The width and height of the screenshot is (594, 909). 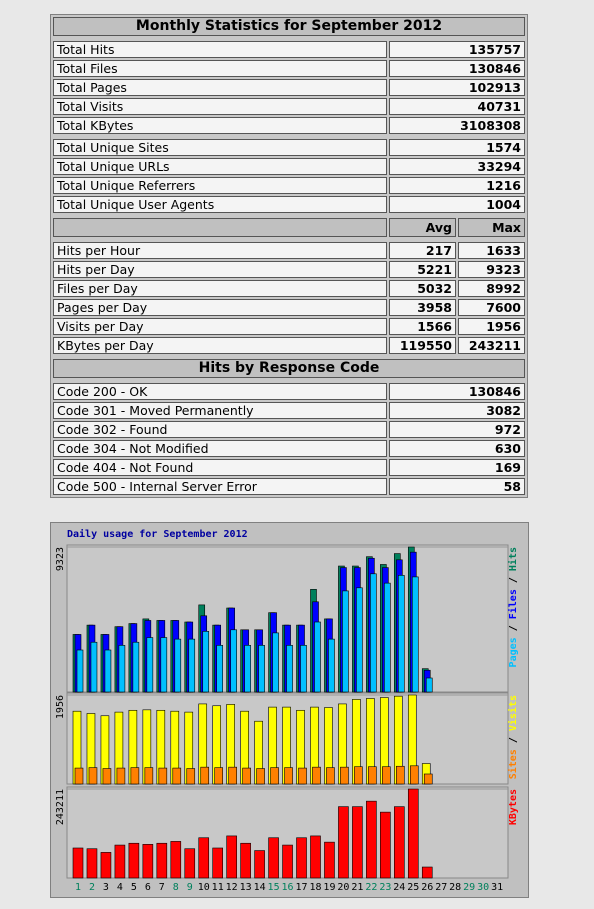 What do you see at coordinates (289, 307) in the screenshot?
I see `table-row: Pages per Day 3958 7600` at bounding box center [289, 307].